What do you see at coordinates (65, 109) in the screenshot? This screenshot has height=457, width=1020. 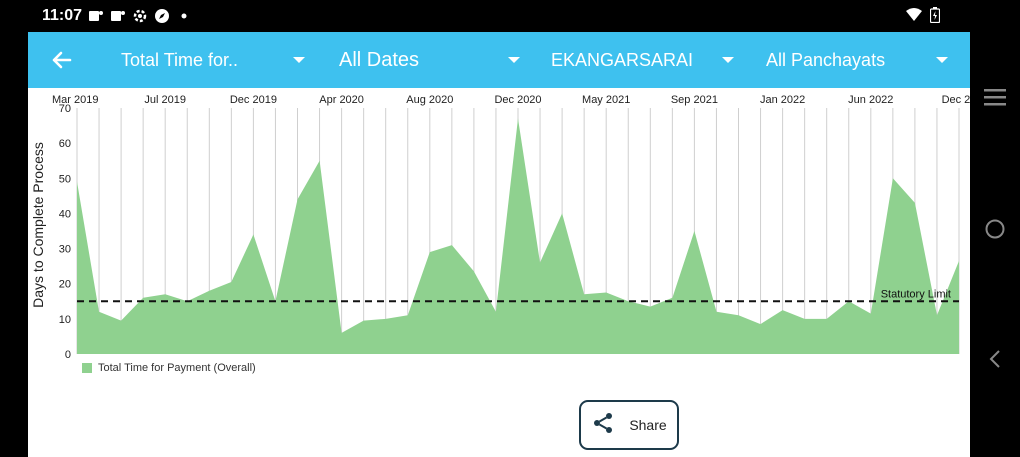 I see `y-tick-label: 70` at bounding box center [65, 109].